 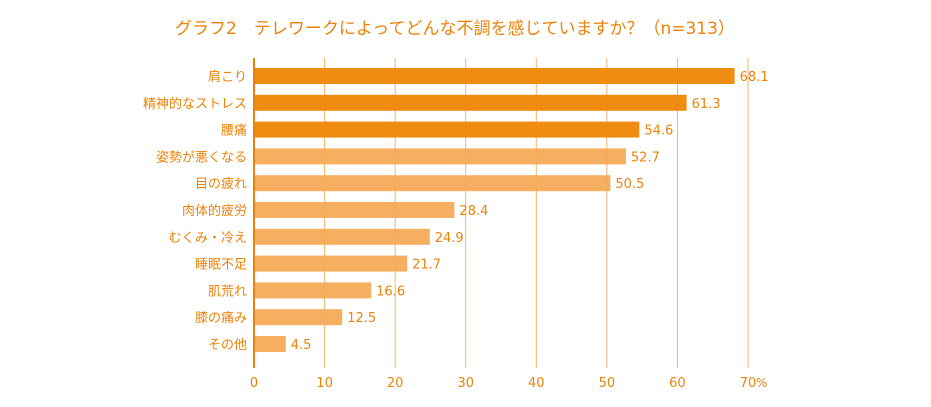 I want to click on category-label: 精神的なストレス, so click(x=195, y=104).